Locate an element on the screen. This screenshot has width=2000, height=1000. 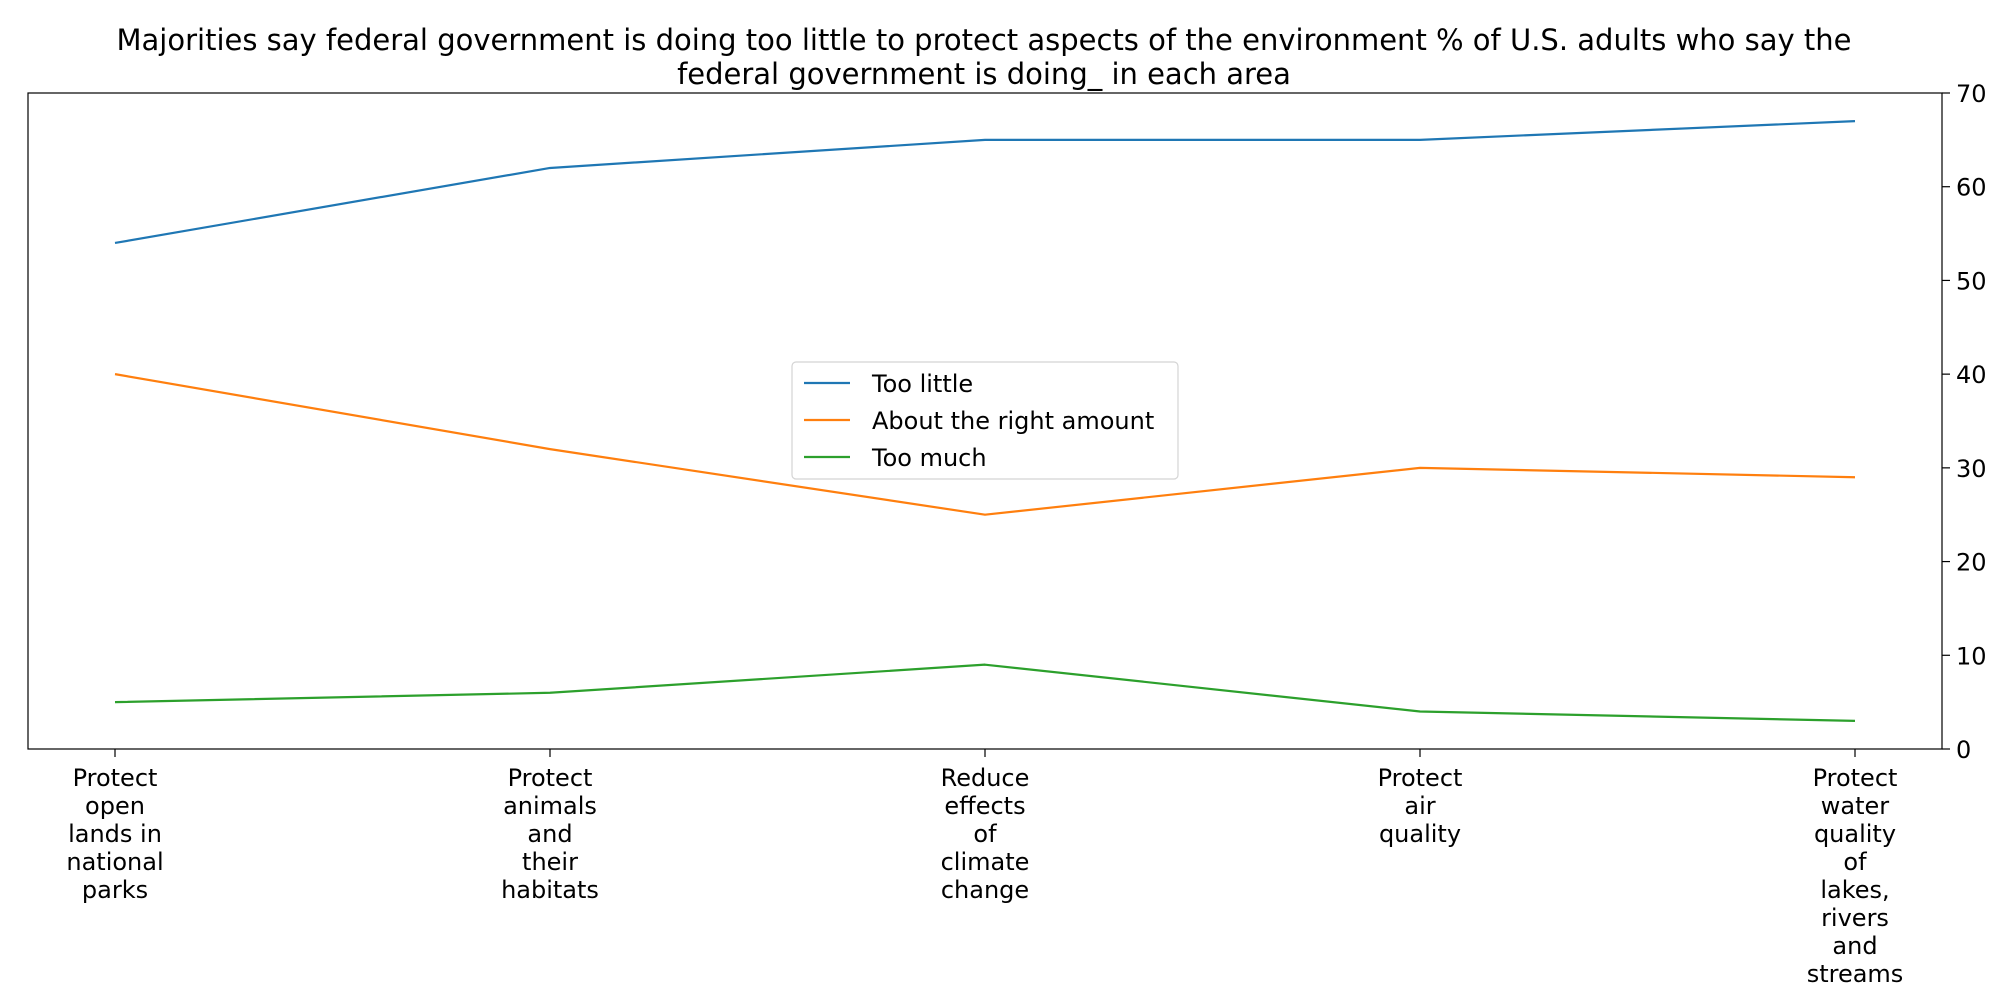
y-tick-label: 10 is located at coordinates (1971, 656).